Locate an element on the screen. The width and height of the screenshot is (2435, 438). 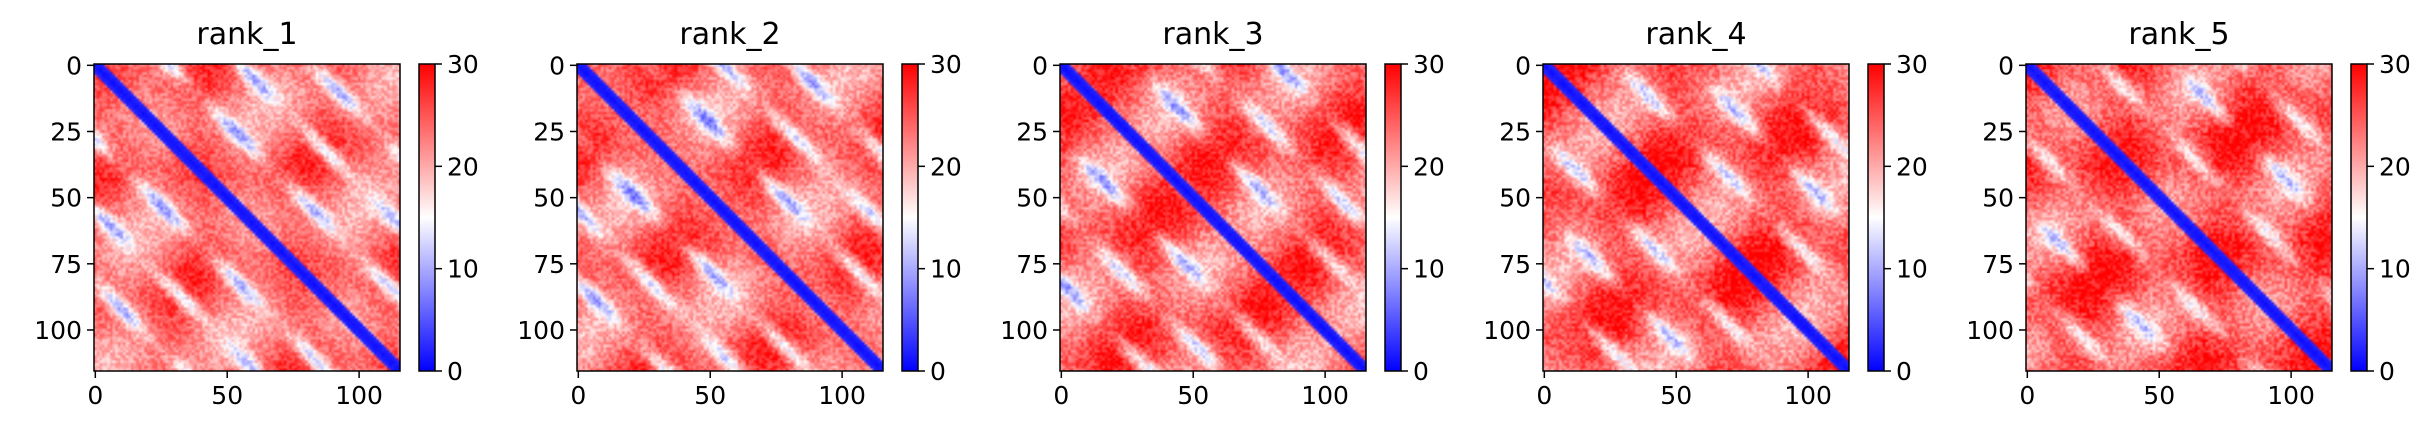
panel-title: rank_1 is located at coordinates (246, 34).